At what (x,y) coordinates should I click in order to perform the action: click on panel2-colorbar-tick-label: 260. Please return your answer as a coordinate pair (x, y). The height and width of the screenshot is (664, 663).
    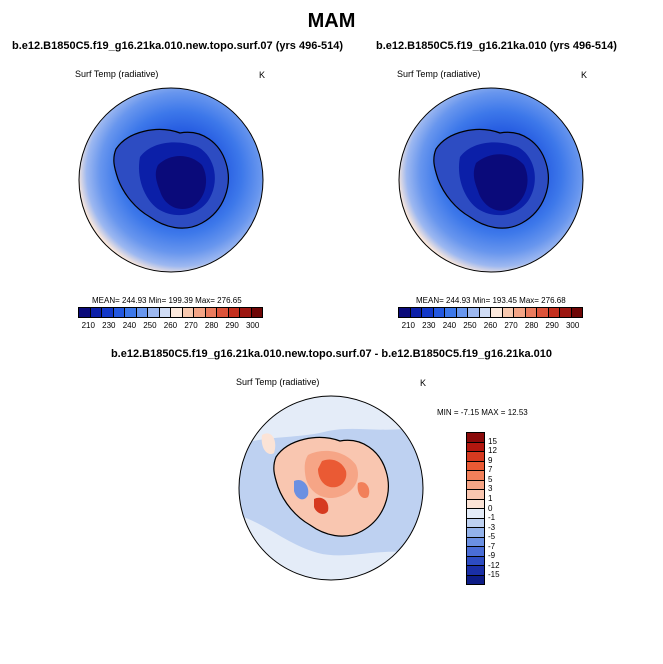
    Looking at the image, I should click on (490, 325).